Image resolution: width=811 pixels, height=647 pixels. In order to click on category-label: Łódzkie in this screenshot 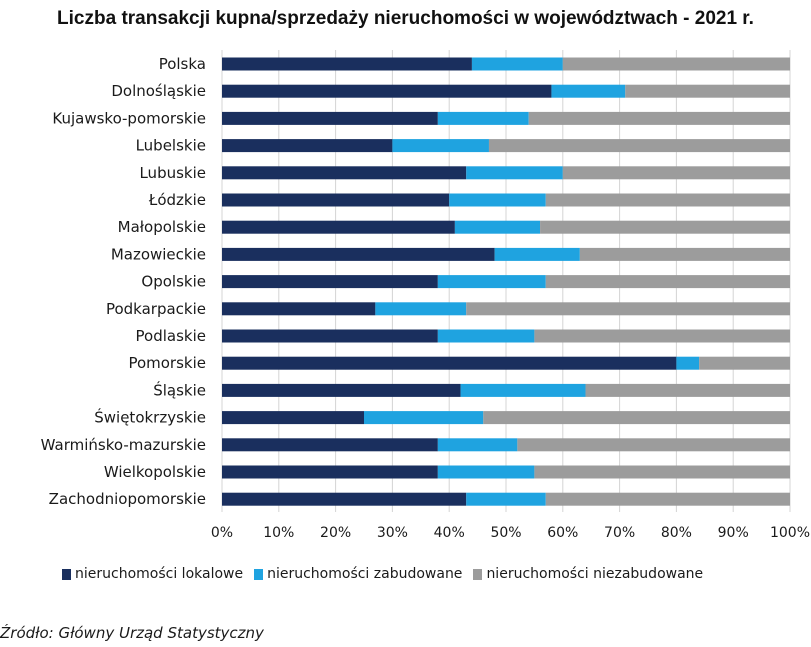, I will do `click(177, 200)`.